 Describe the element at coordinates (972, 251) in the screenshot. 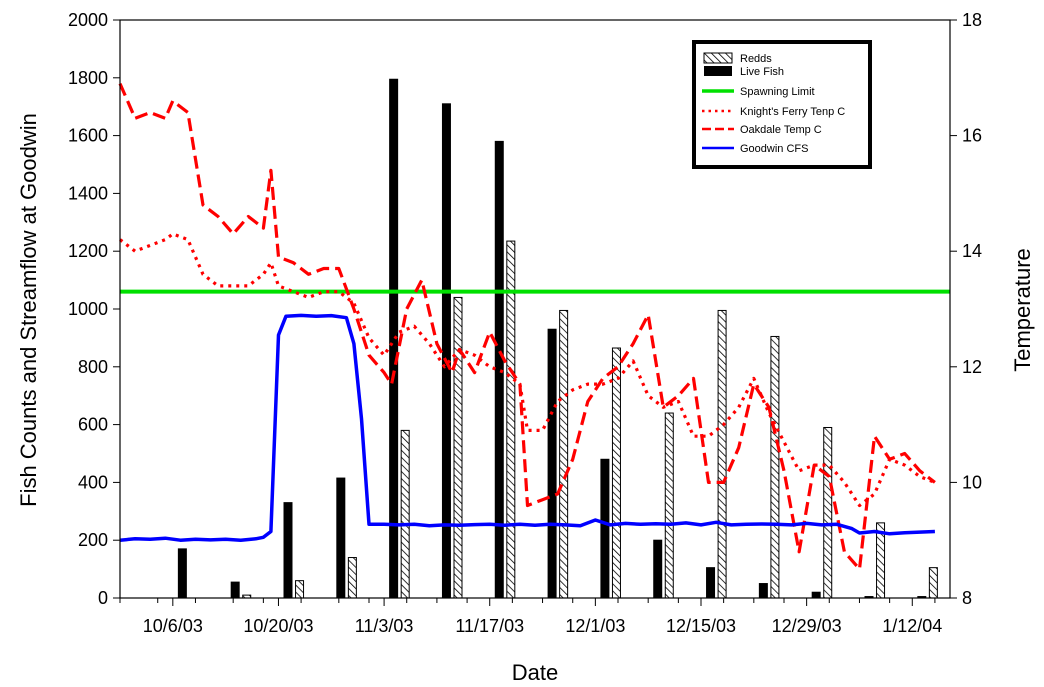

I see `y2-tick-label: 14` at that location.